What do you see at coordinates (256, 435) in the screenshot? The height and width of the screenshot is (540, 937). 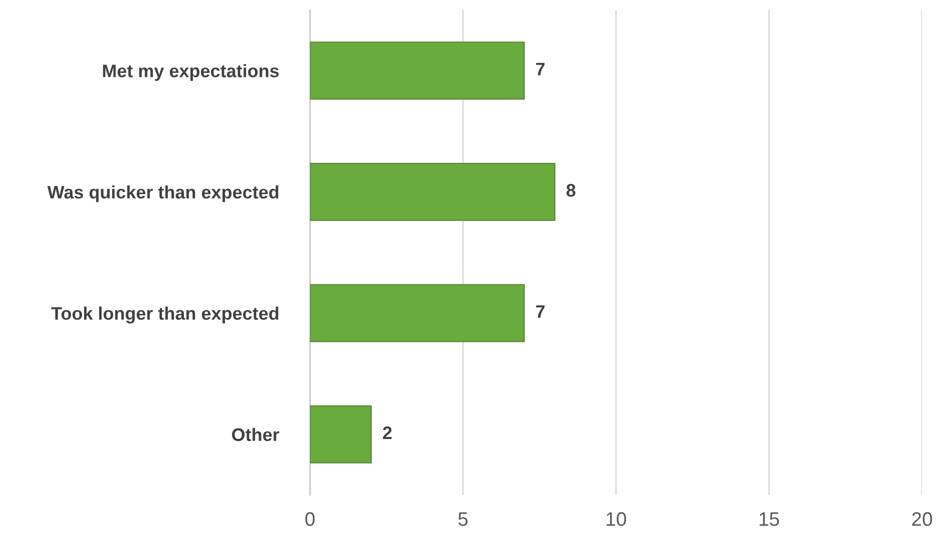 I see `y-tick-label: Other` at bounding box center [256, 435].